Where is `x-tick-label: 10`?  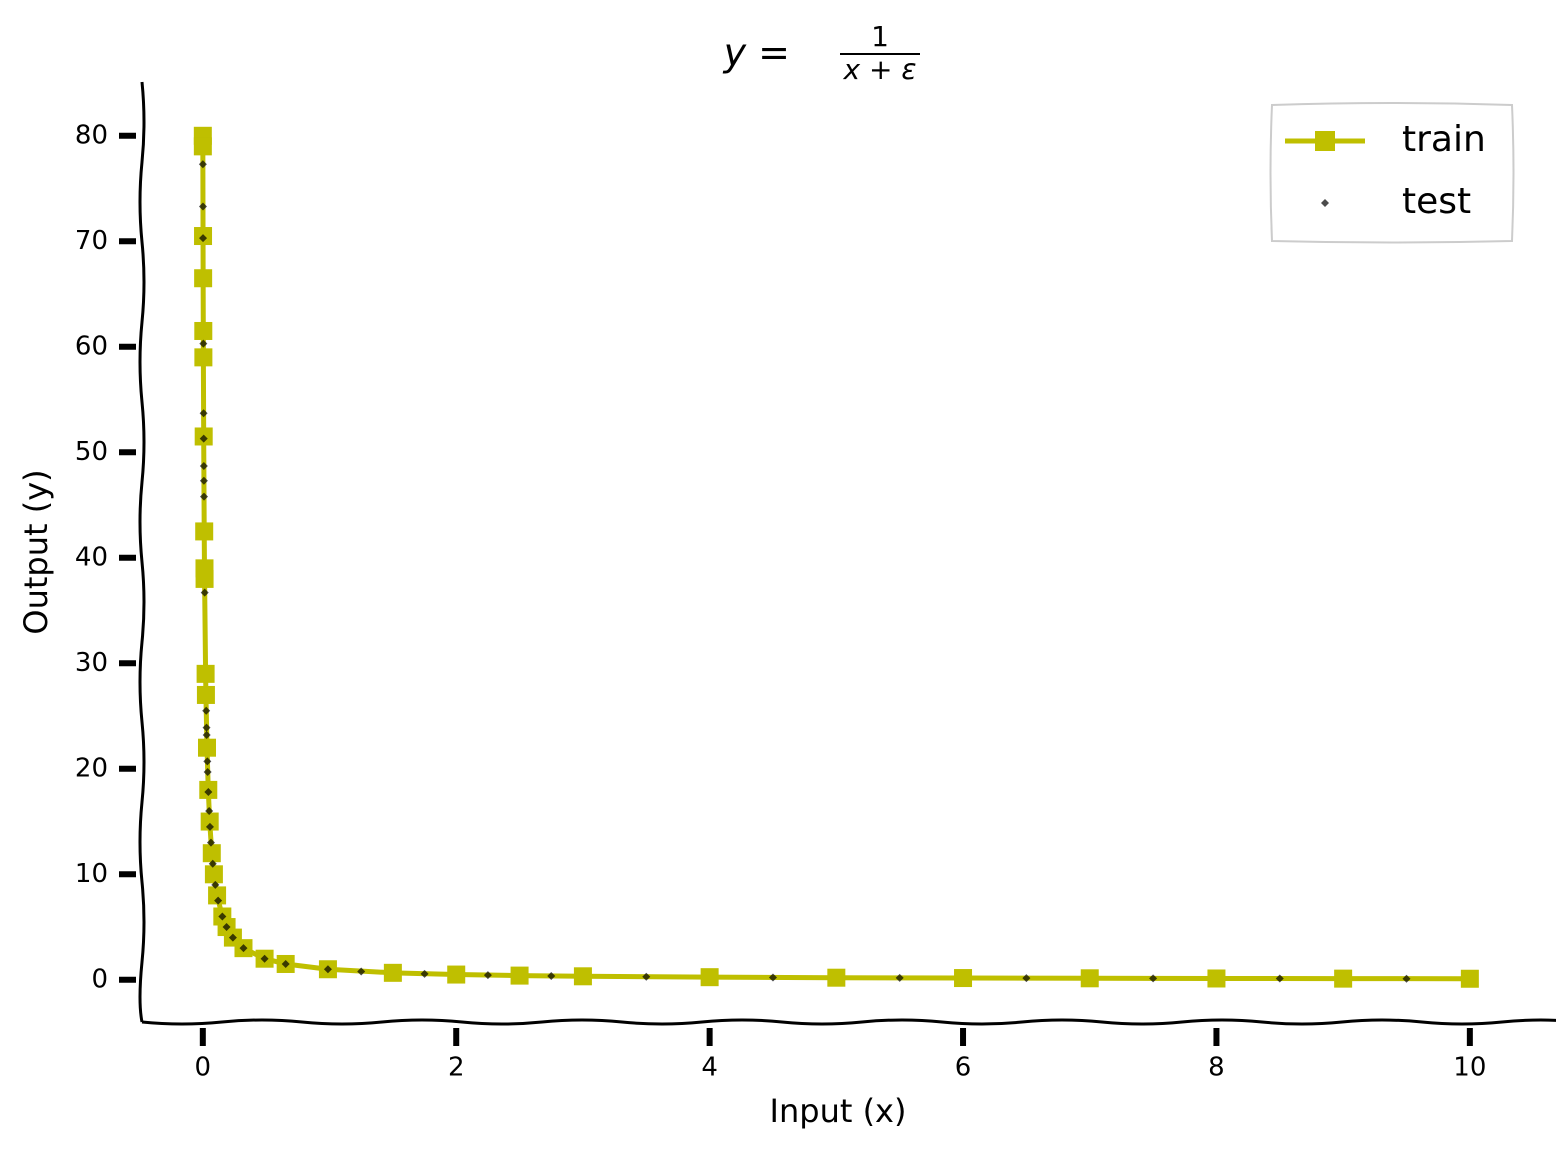
x-tick-label: 10 is located at coordinates (1469, 1068).